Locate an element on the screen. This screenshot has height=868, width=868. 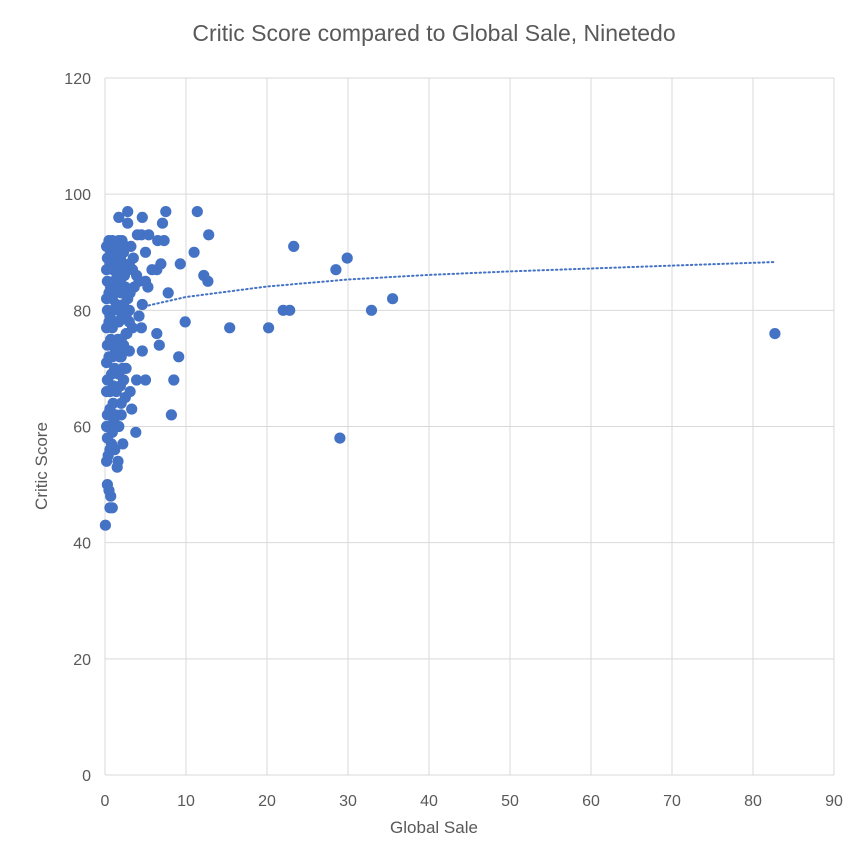
y-tick-label: 20 is located at coordinates (82, 660).